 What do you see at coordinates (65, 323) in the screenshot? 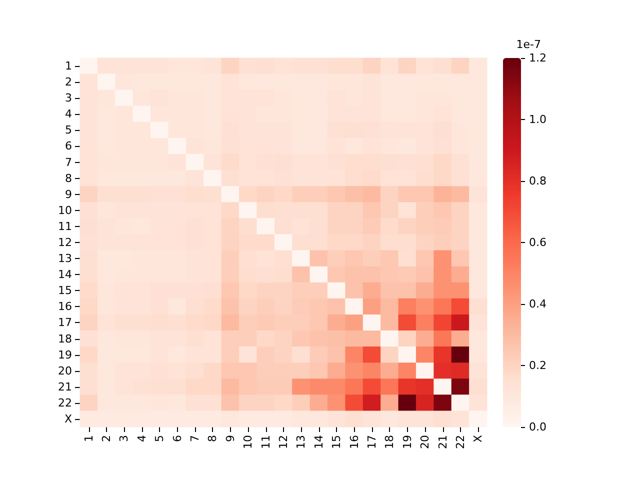
I see `y-tick-label: 17` at bounding box center [65, 323].